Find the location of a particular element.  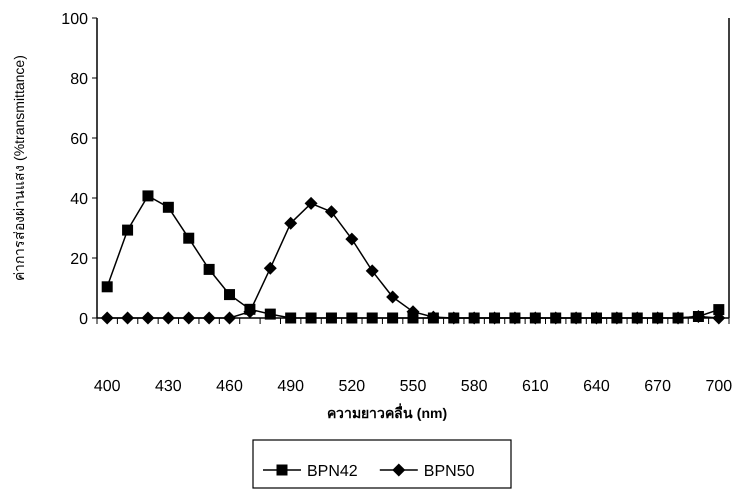

y-tick-label: 20 is located at coordinates (79, 259).